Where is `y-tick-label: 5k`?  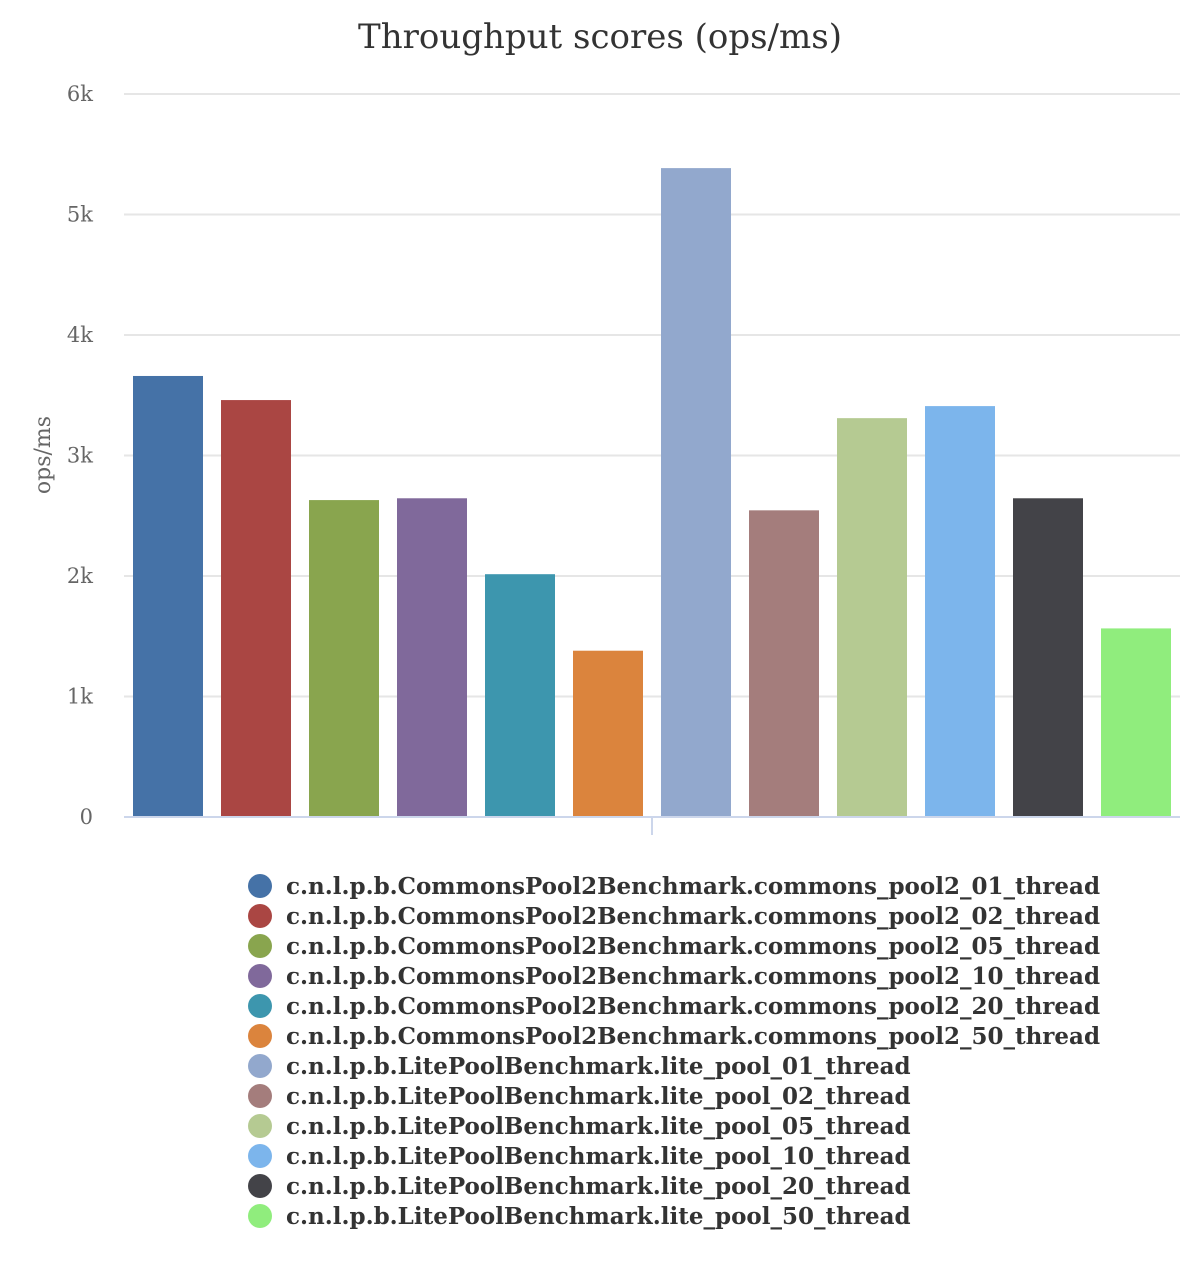
y-tick-label: 5k is located at coordinates (80, 215).